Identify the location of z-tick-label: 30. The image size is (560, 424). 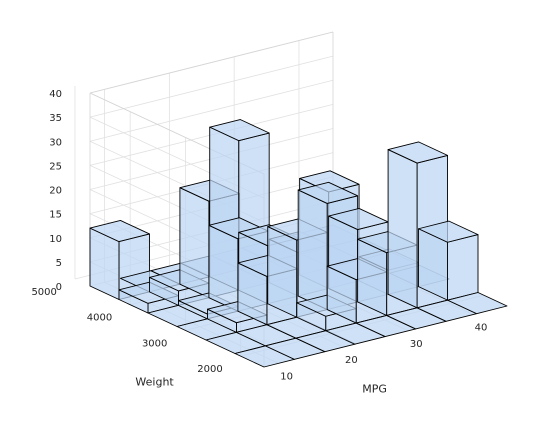
(55, 142).